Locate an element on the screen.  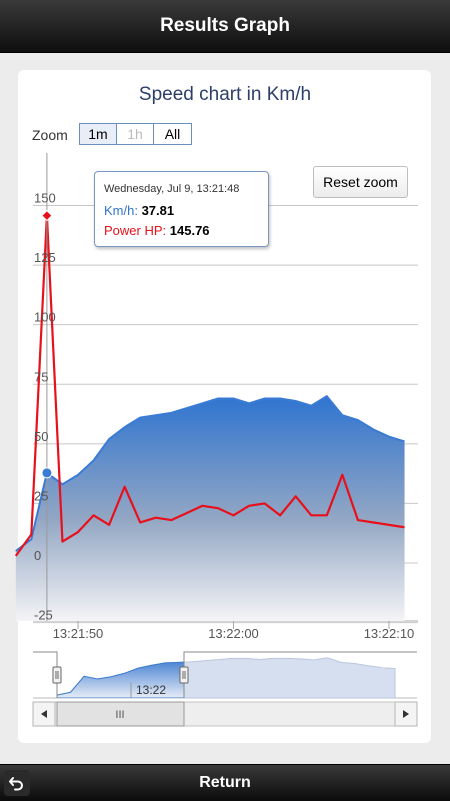
bottom-bar: Return is located at coordinates (225, 782).